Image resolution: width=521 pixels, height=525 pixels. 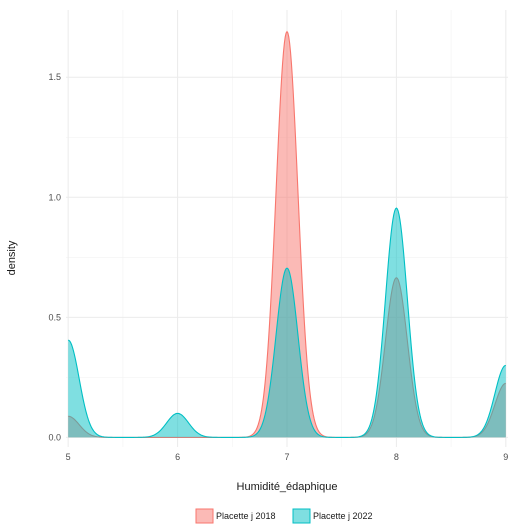 What do you see at coordinates (68, 457) in the screenshot?
I see `x-tick-label: 5` at bounding box center [68, 457].